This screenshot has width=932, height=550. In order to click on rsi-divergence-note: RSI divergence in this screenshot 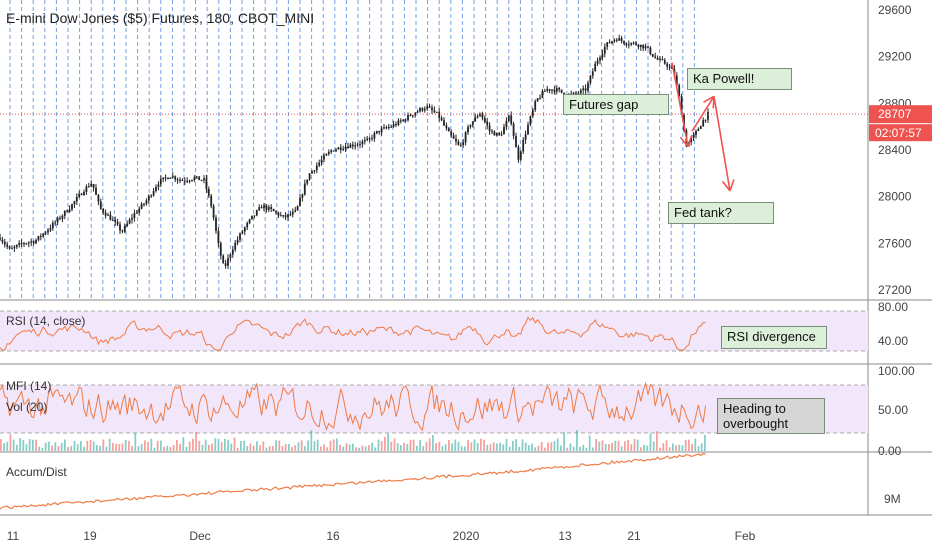, I will do `click(774, 337)`.